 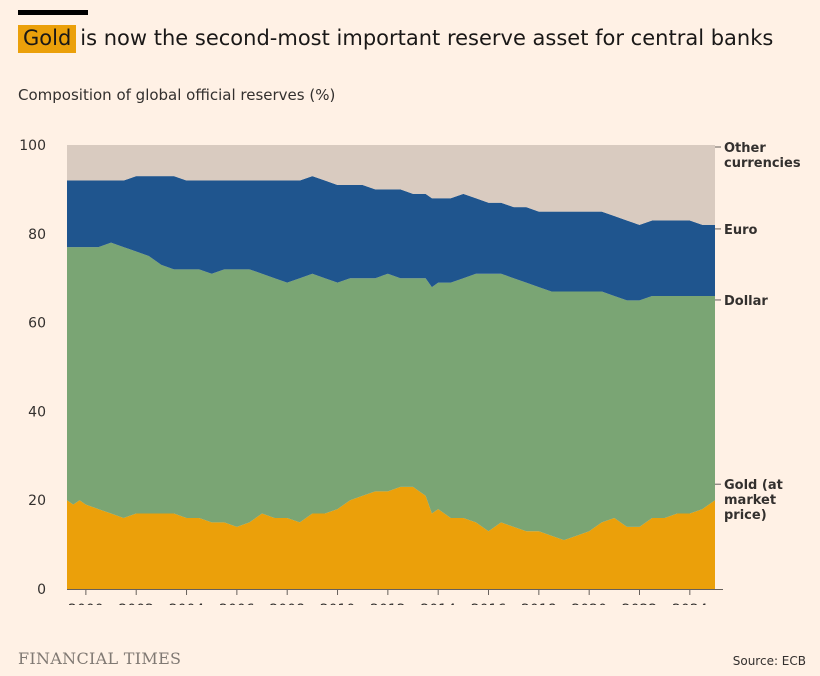 What do you see at coordinates (53, 12) in the screenshot?
I see `top-accent-bar` at bounding box center [53, 12].